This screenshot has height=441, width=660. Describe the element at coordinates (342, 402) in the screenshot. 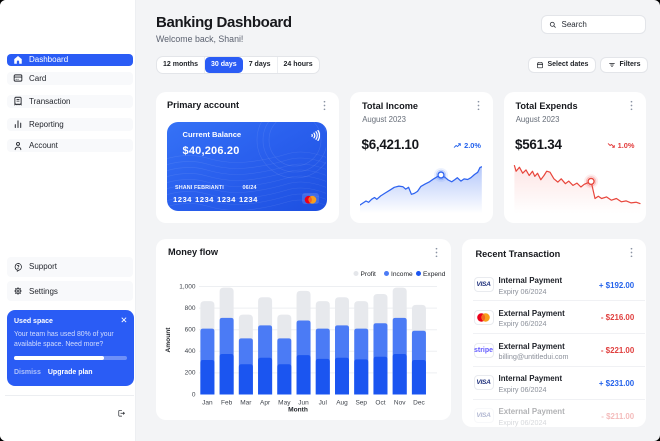

I see `svg-text: Aug` at that location.